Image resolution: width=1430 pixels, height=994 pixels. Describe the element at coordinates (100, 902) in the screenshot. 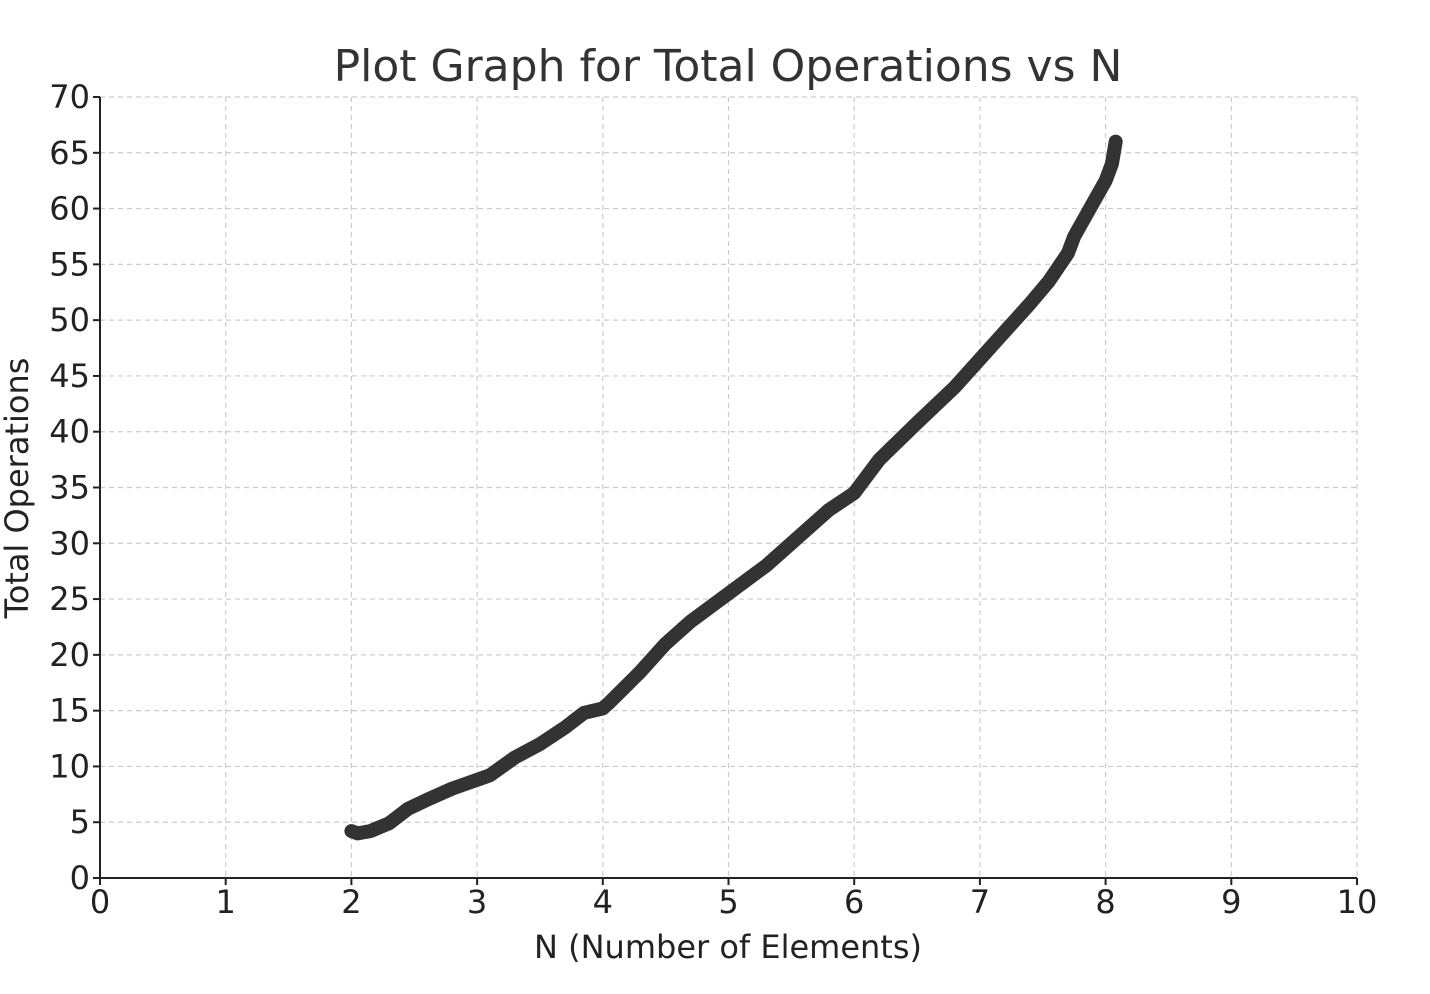

I see `x-tick-label: 0` at that location.